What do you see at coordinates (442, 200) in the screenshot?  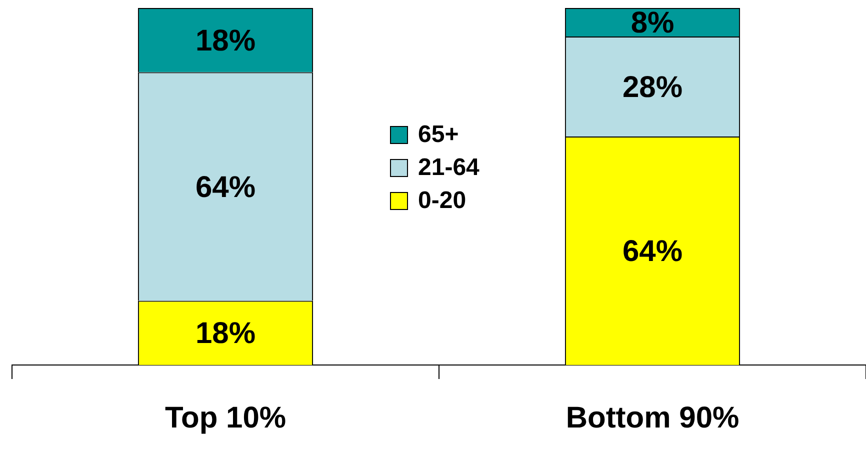 I see `legend-label: 0-20` at bounding box center [442, 200].